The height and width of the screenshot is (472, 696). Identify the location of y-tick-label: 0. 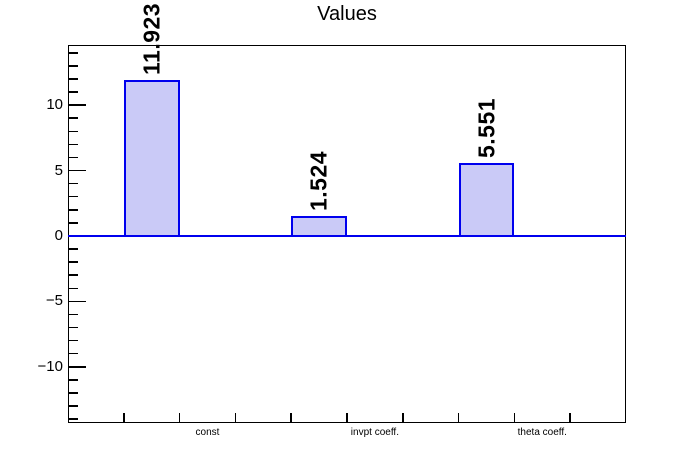
(58, 235).